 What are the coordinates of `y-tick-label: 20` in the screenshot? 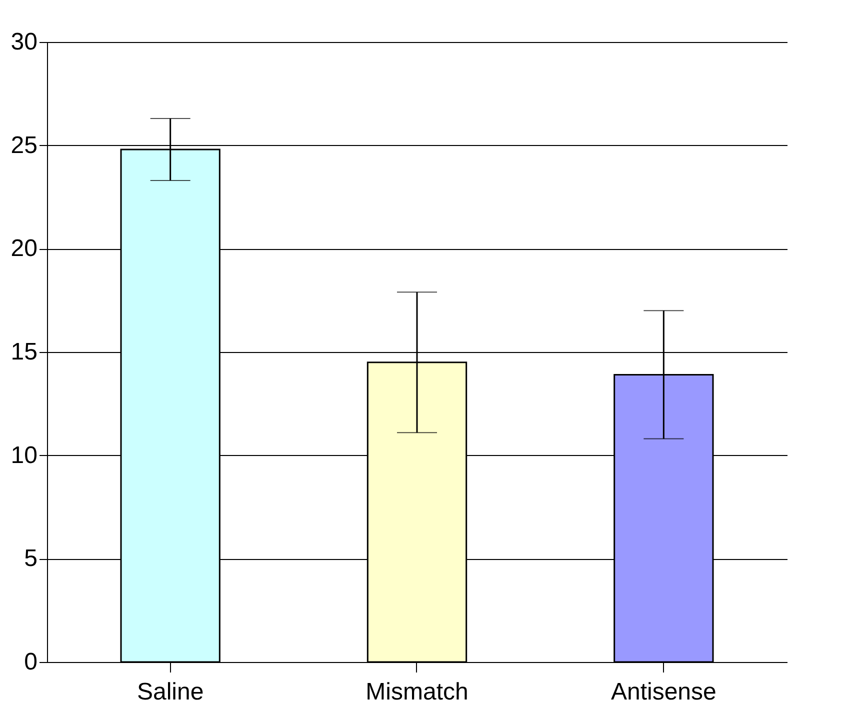 It's located at (24, 248).